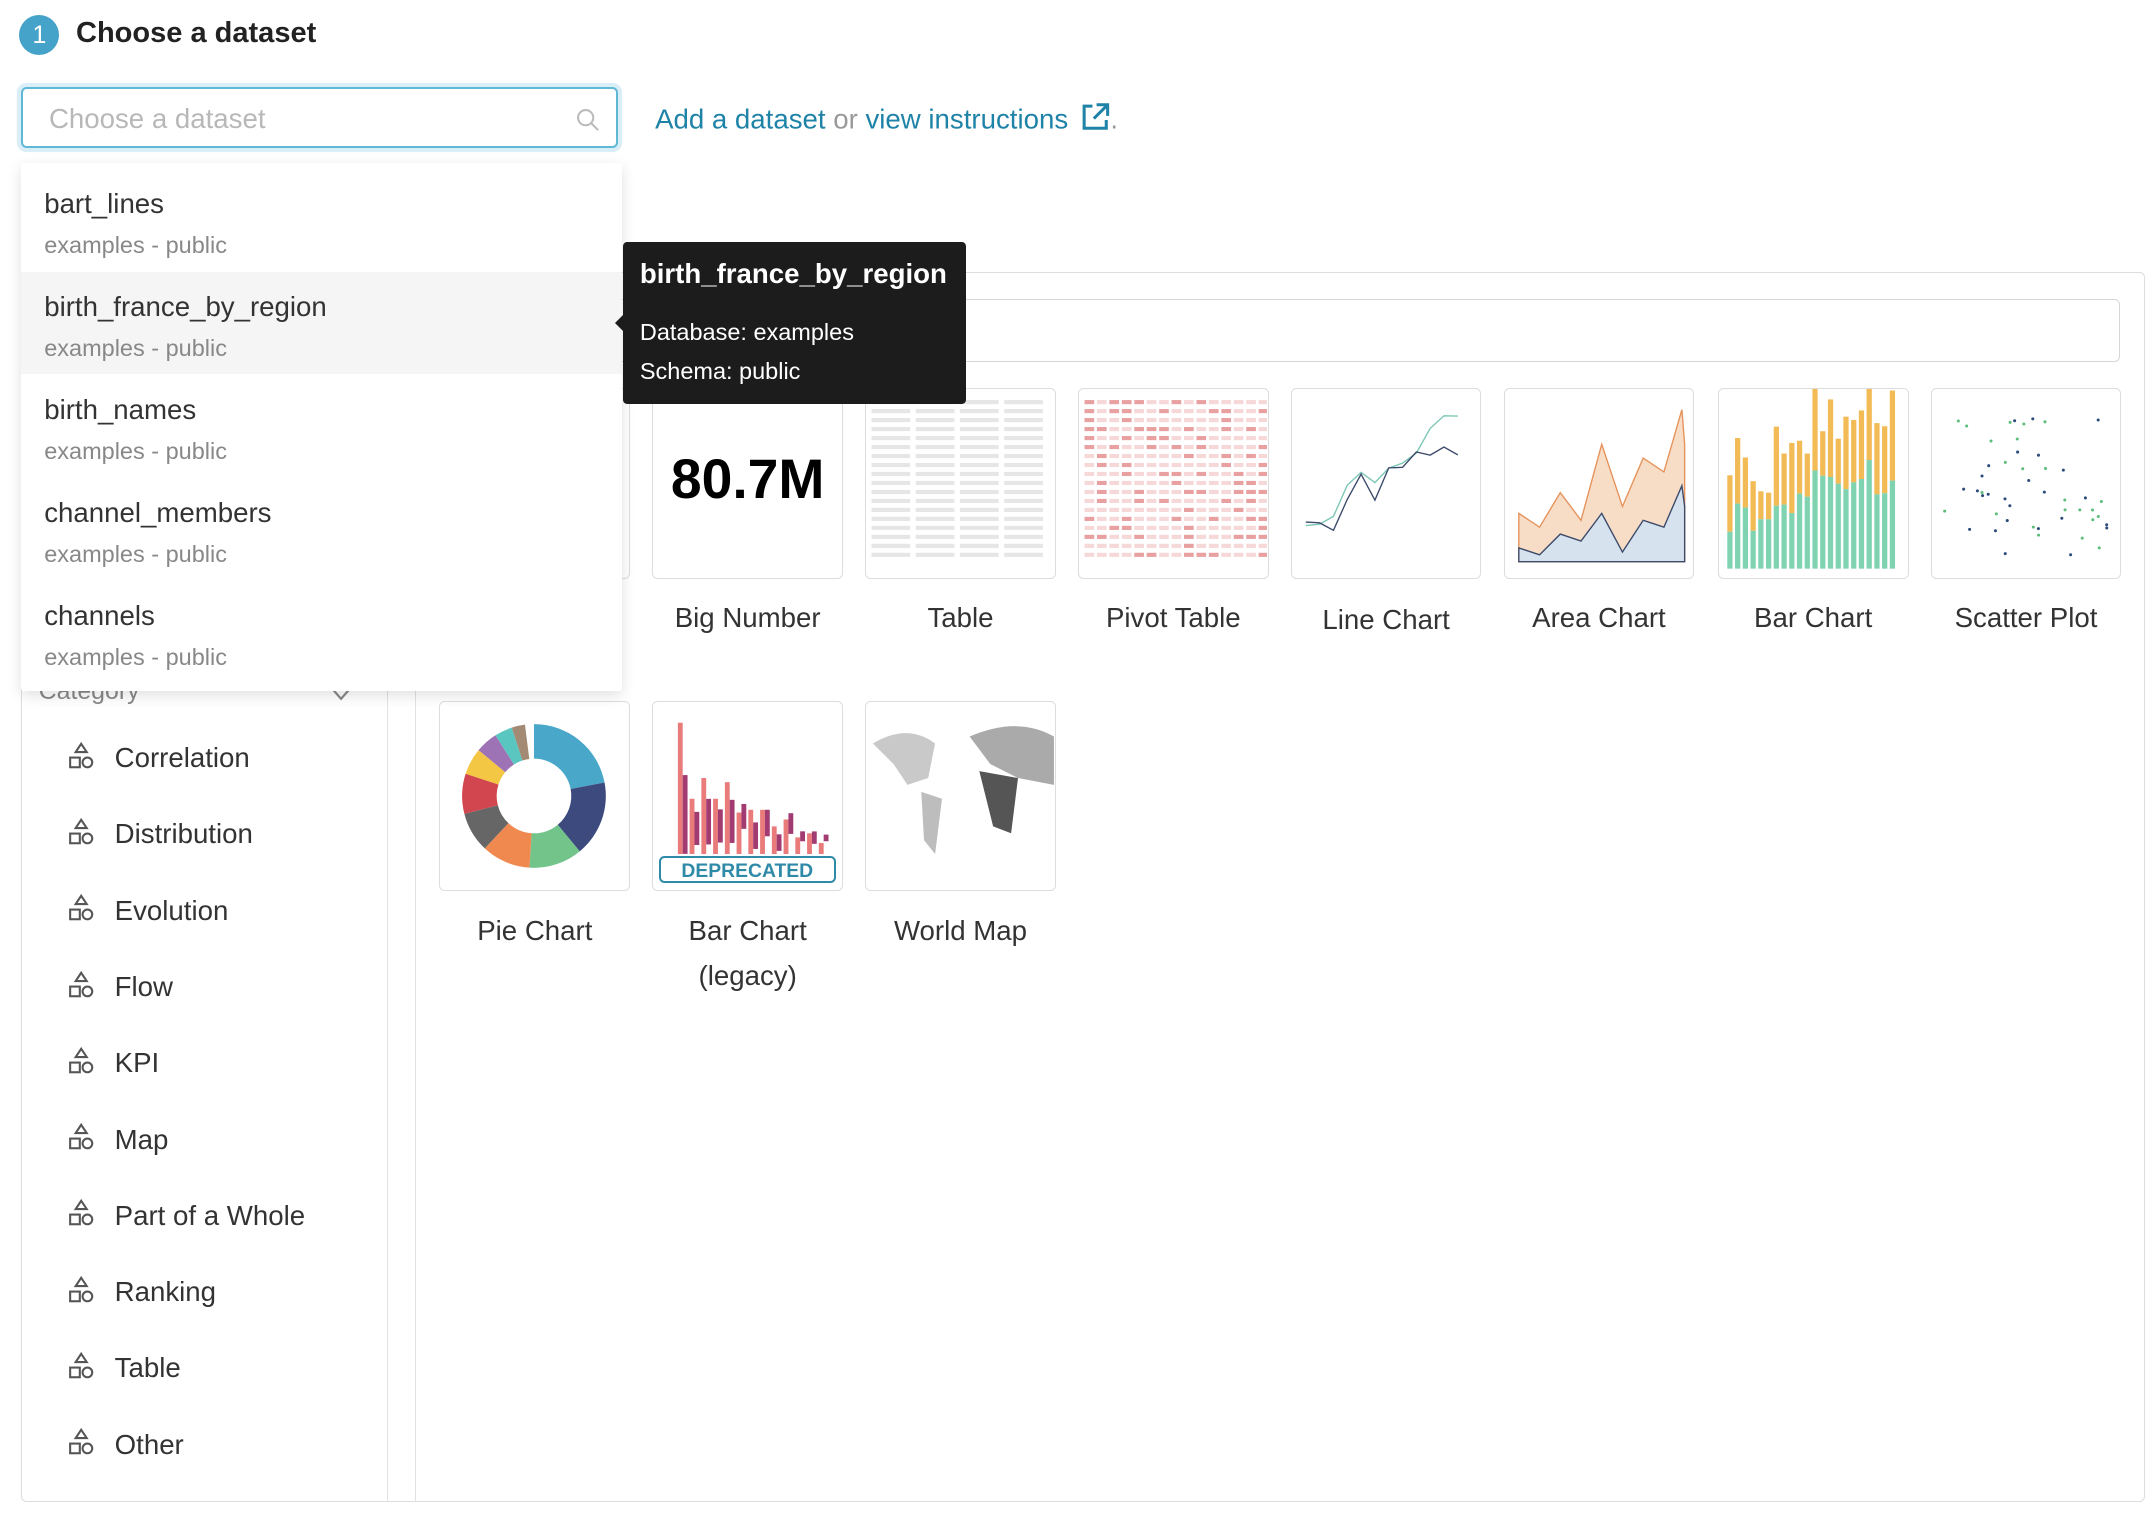 The width and height of the screenshot is (2156, 1515). What do you see at coordinates (1386, 484) in the screenshot?
I see `chart-card-line-chart` at bounding box center [1386, 484].